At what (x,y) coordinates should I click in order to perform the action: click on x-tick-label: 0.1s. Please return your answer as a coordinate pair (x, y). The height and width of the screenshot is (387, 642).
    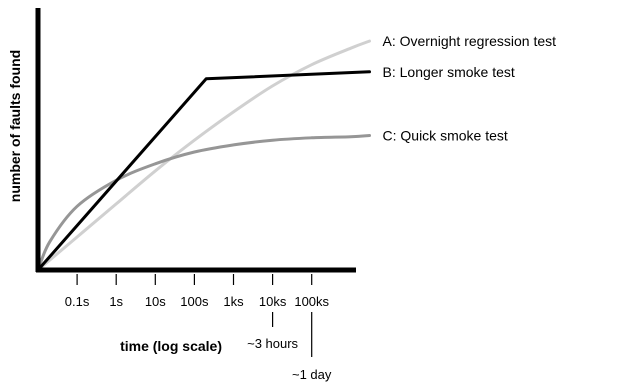
    Looking at the image, I should click on (77, 301).